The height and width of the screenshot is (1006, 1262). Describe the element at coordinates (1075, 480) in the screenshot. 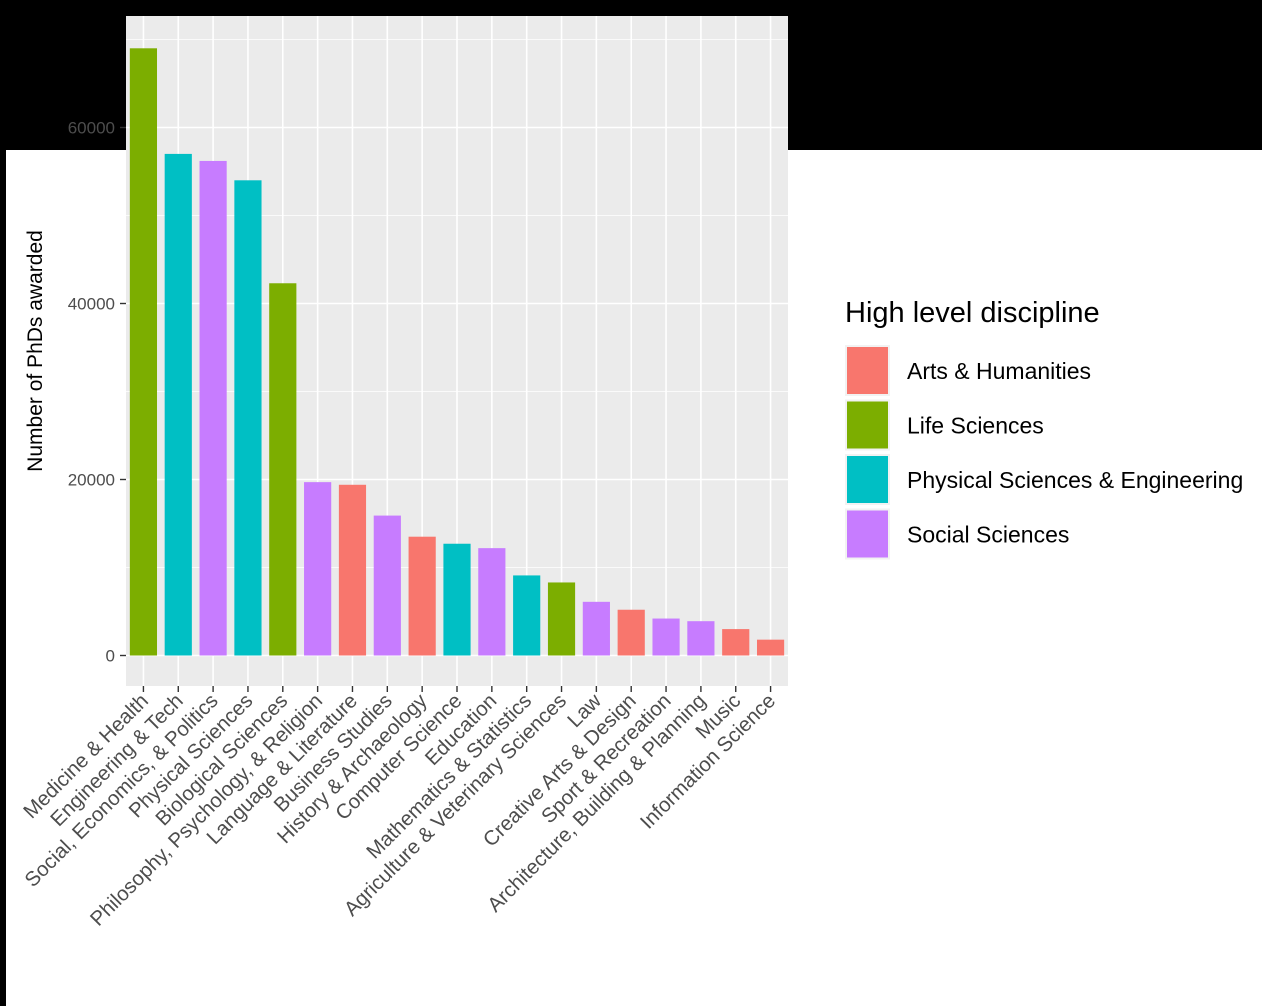

I see `legend-label: Physical Sciences & Engineering` at that location.